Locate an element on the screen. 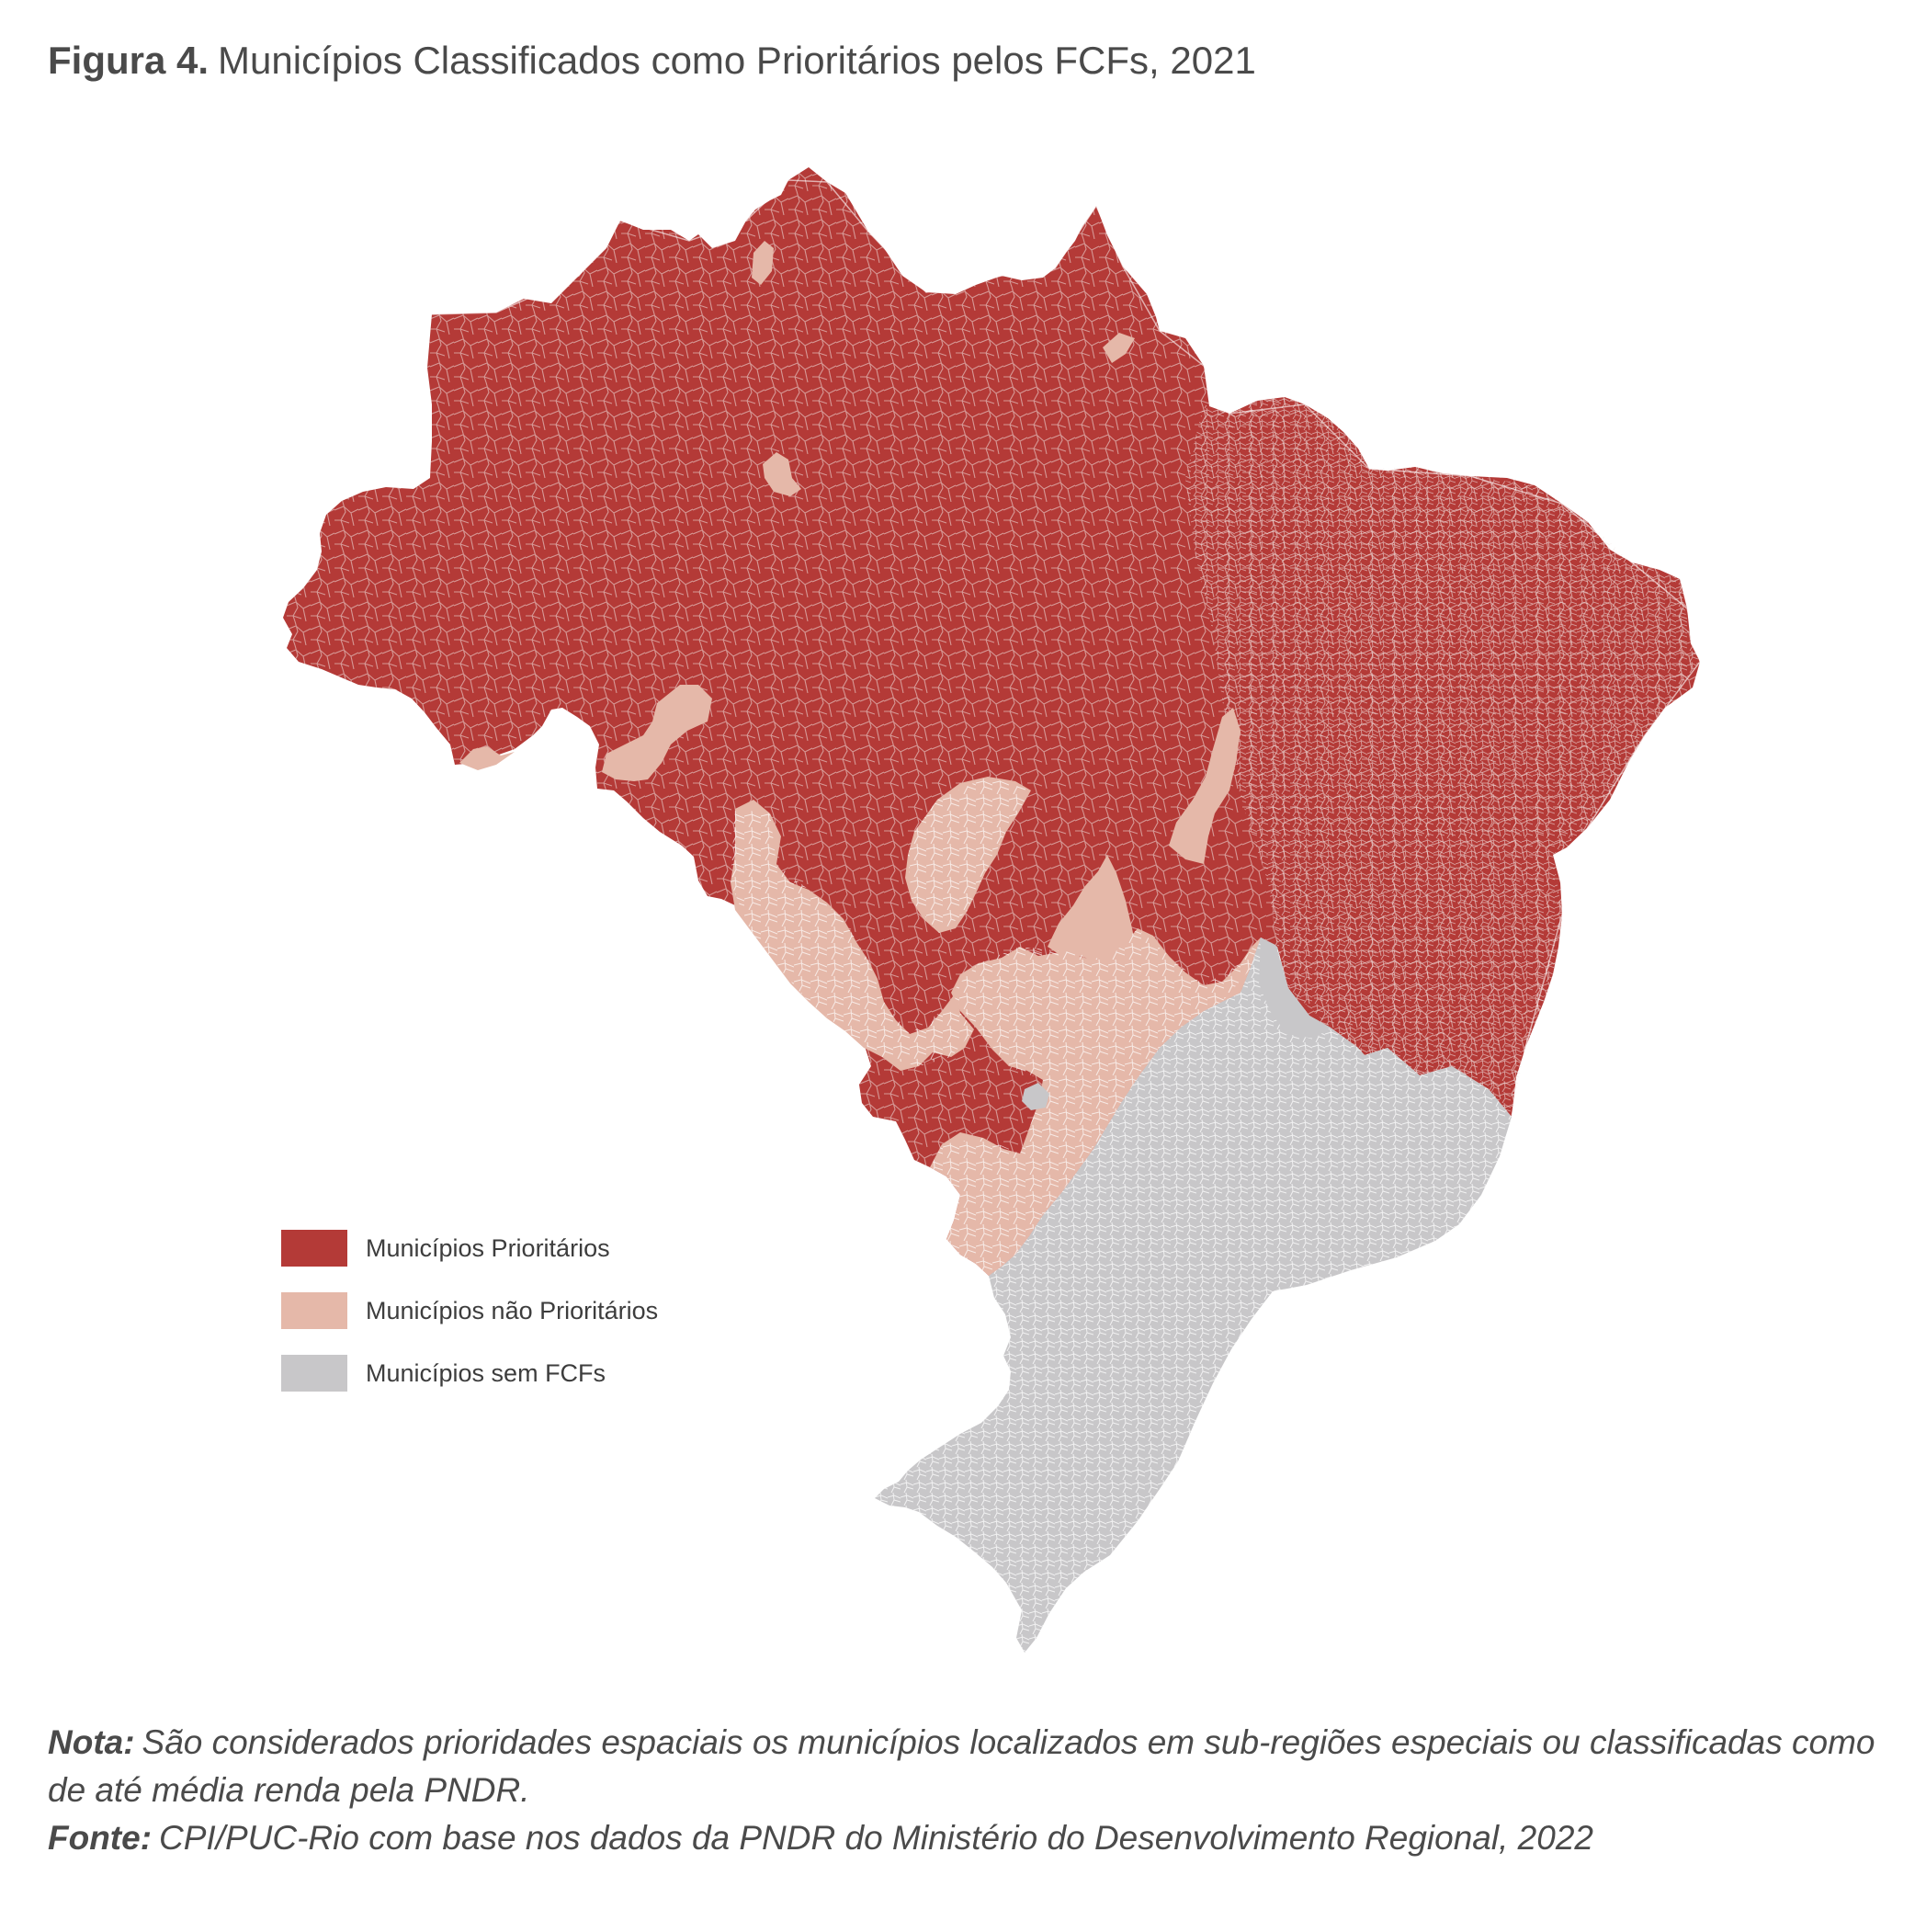  legend-swatch-nao-prioritarios is located at coordinates (314, 1310).